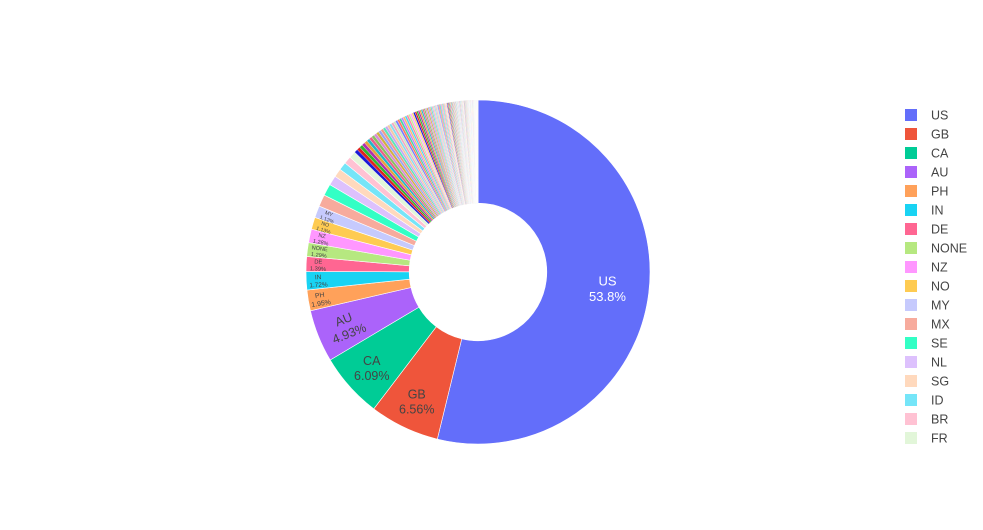 This screenshot has width=983, height=530. Describe the element at coordinates (318, 262) in the screenshot. I see `slice-label-name: DE` at that location.